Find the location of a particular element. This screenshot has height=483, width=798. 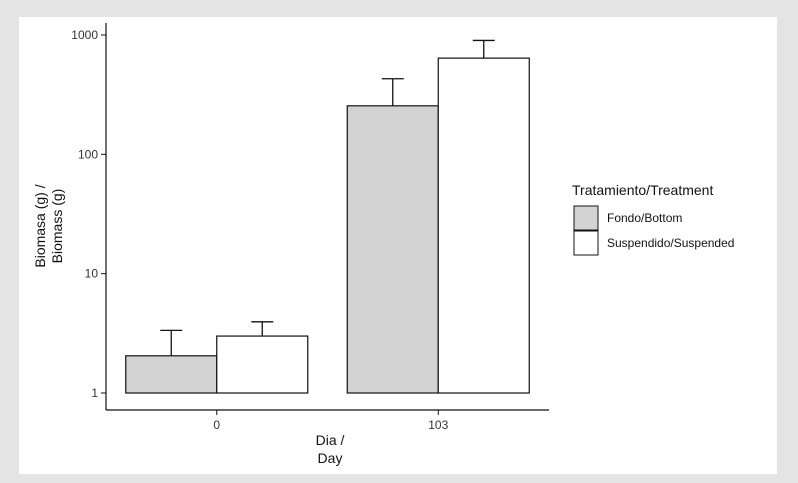

y-axis-ticks: 1 10 100 1000 is located at coordinates (88, 214).